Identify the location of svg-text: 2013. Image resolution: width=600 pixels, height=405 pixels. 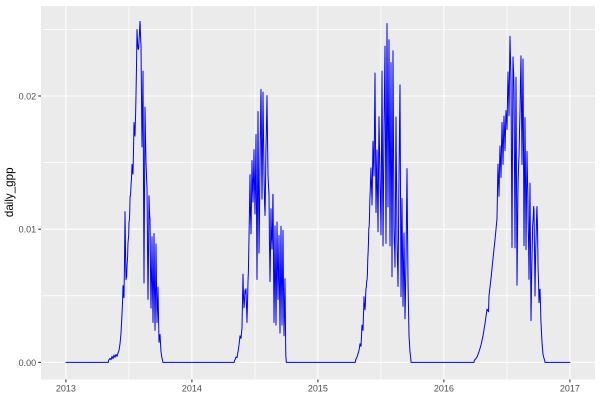
(66, 388).